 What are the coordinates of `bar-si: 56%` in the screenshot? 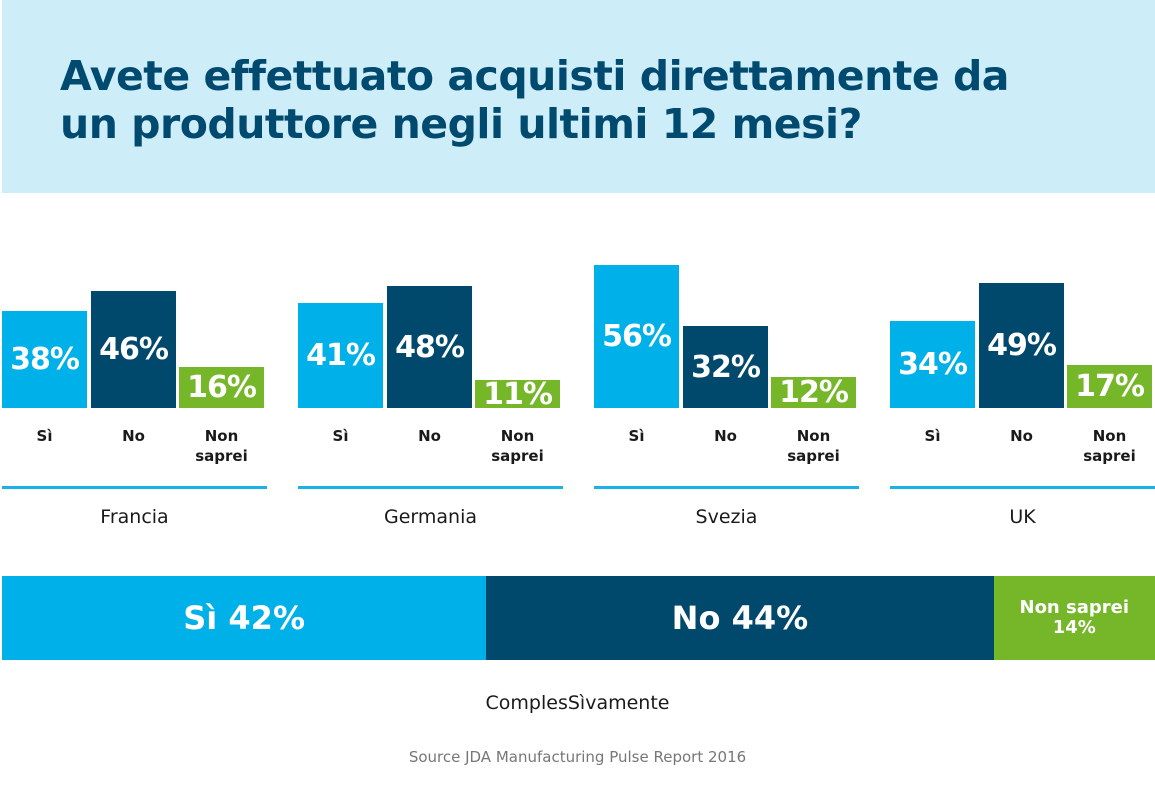 It's located at (636, 336).